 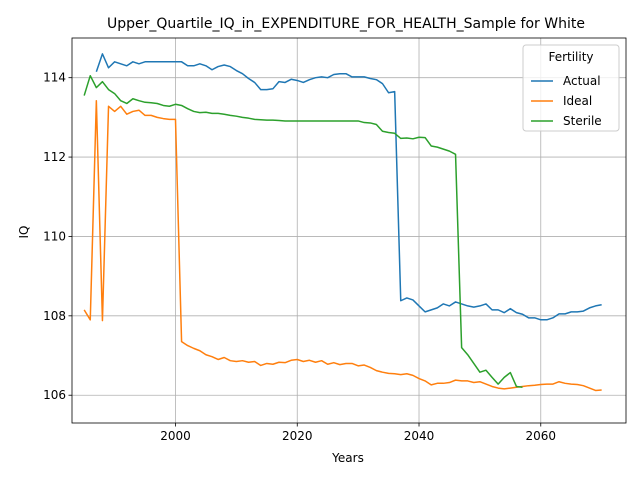 I want to click on legend-label-actual: Actual, so click(x=582, y=81).